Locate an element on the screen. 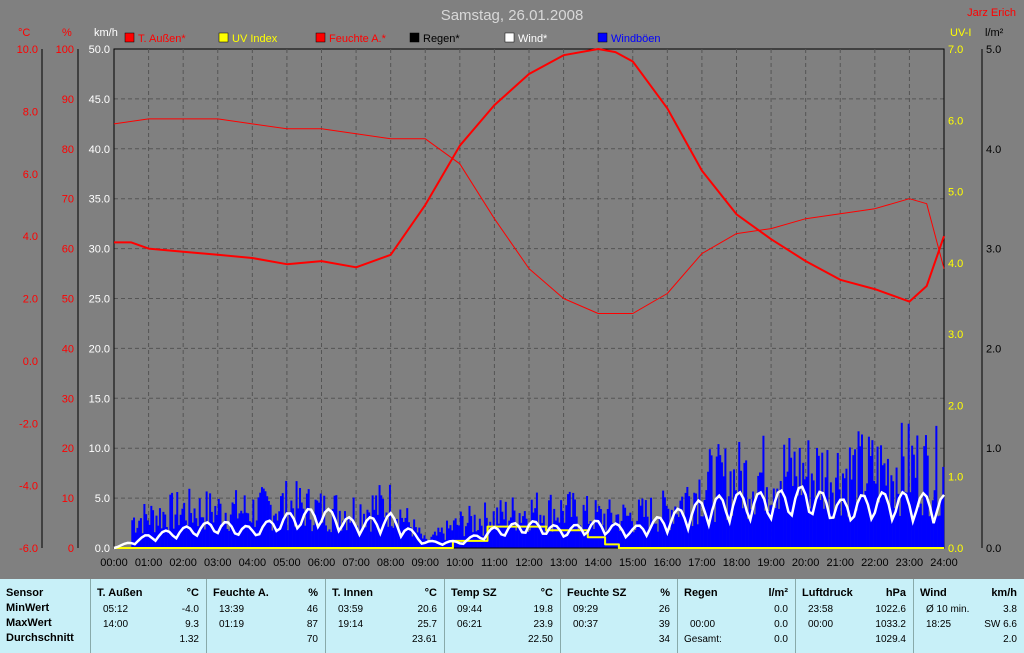  rain-tick-label: 1.0 is located at coordinates (993, 449).